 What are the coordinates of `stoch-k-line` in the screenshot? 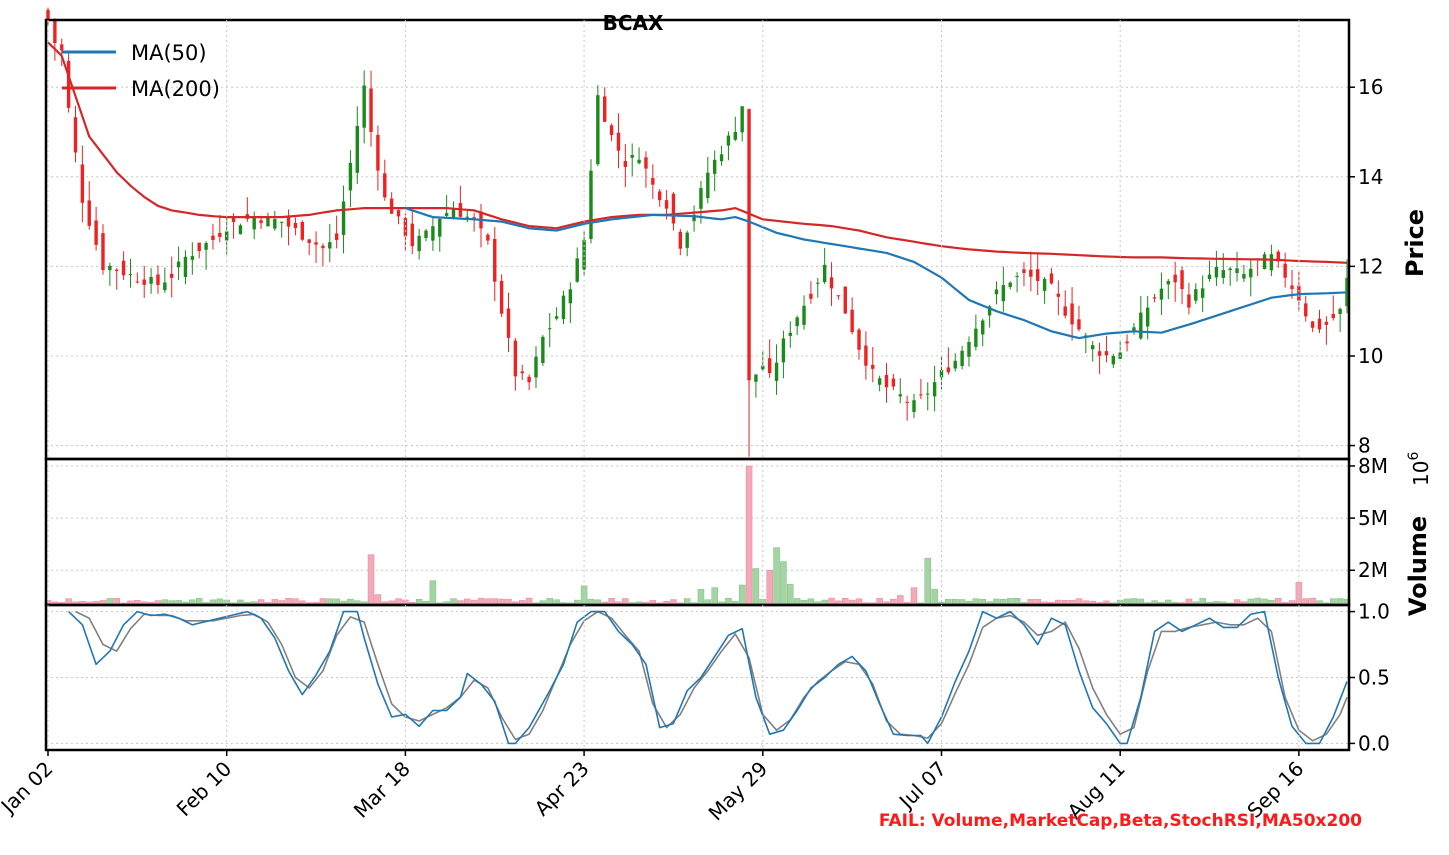 It's located at (708, 677).